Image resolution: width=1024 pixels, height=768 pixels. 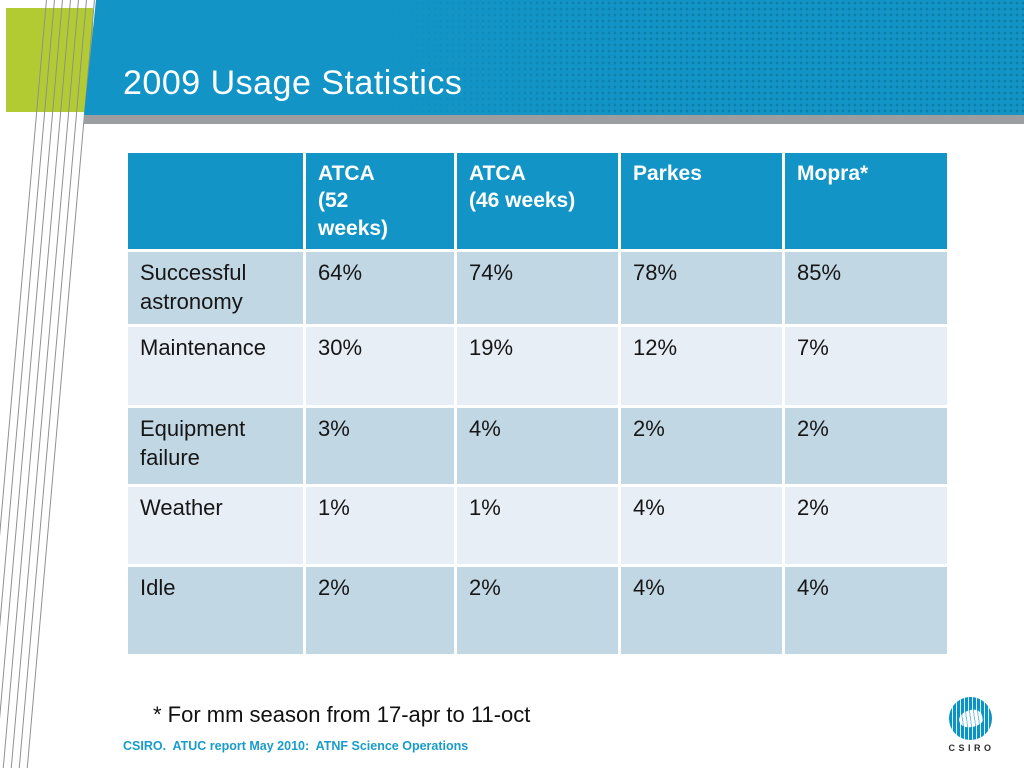 I want to click on table-header-parkes: Parkes, so click(x=701, y=201).